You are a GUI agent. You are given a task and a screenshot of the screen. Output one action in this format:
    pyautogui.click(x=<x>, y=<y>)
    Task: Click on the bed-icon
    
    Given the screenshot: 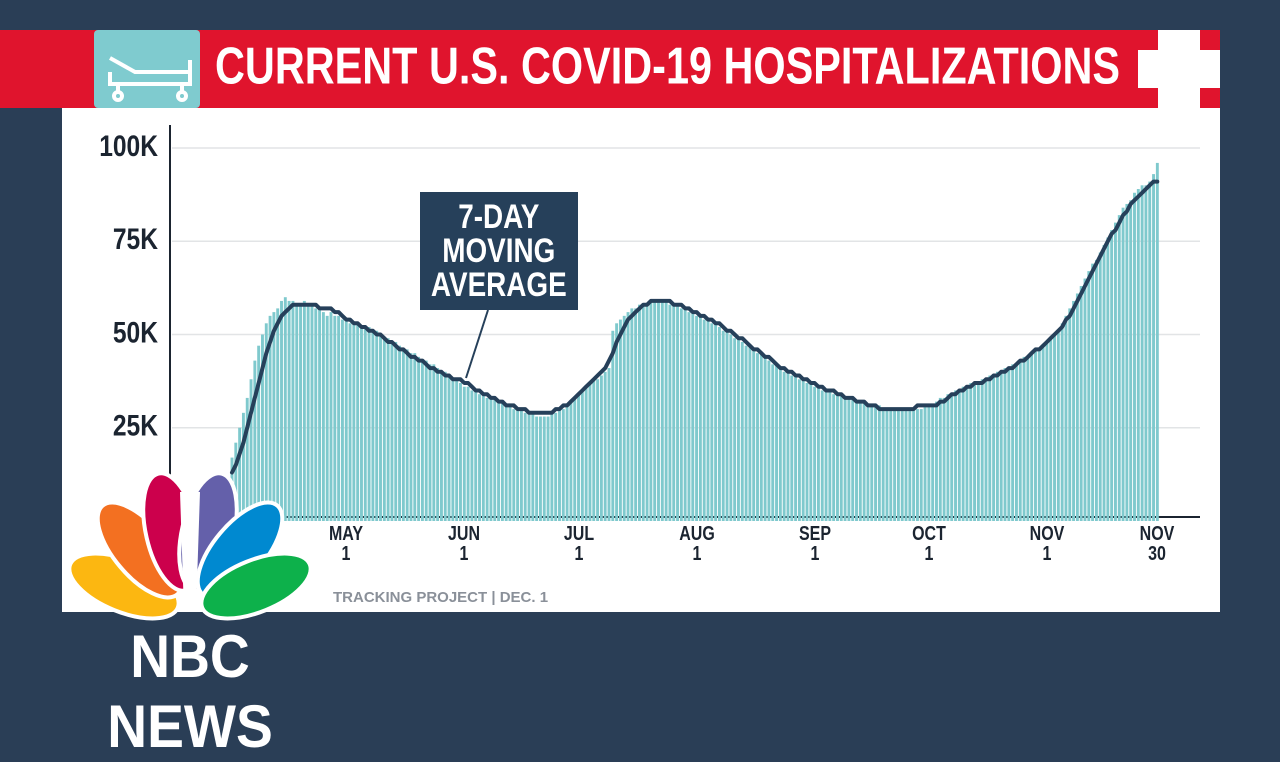 What is the action you would take?
    pyautogui.click(x=150, y=79)
    